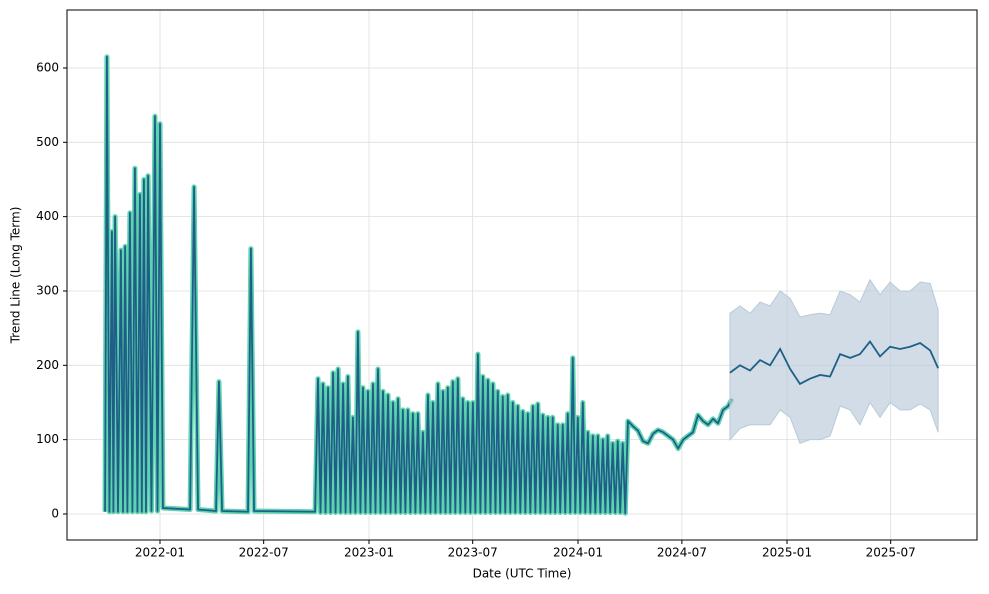  I want to click on confidence-band, so click(834, 361).